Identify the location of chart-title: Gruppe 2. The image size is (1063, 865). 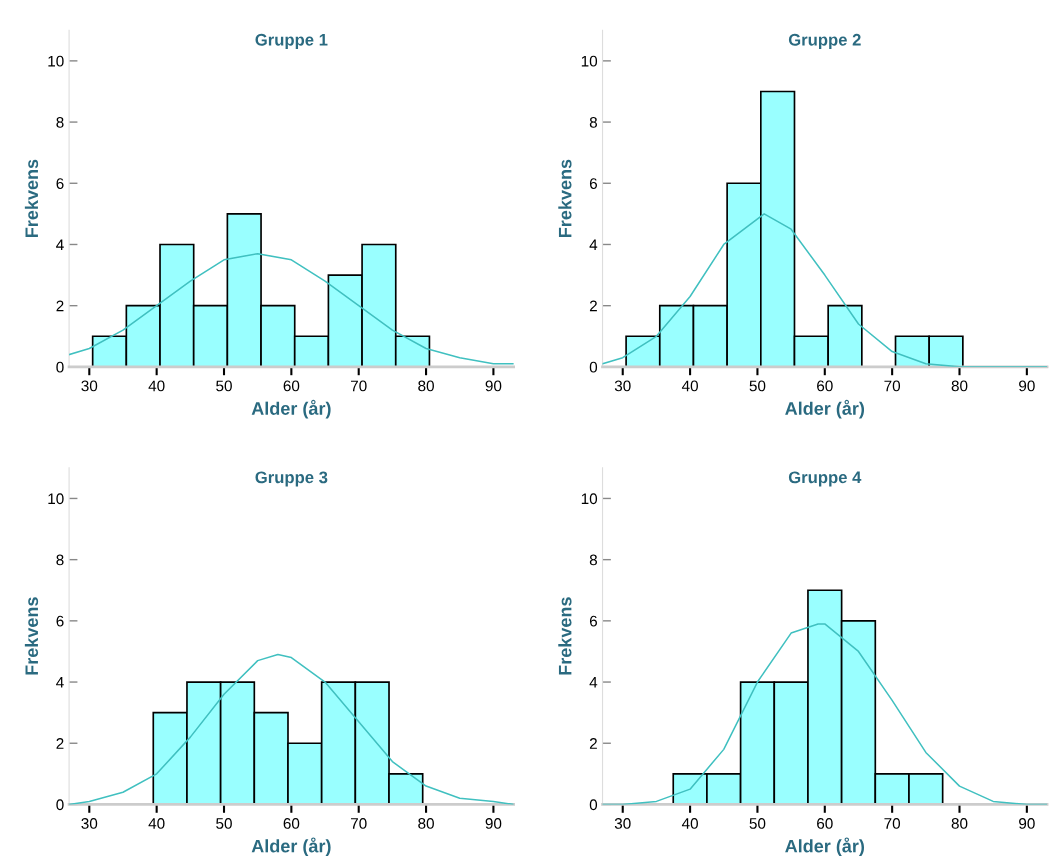
(824, 41).